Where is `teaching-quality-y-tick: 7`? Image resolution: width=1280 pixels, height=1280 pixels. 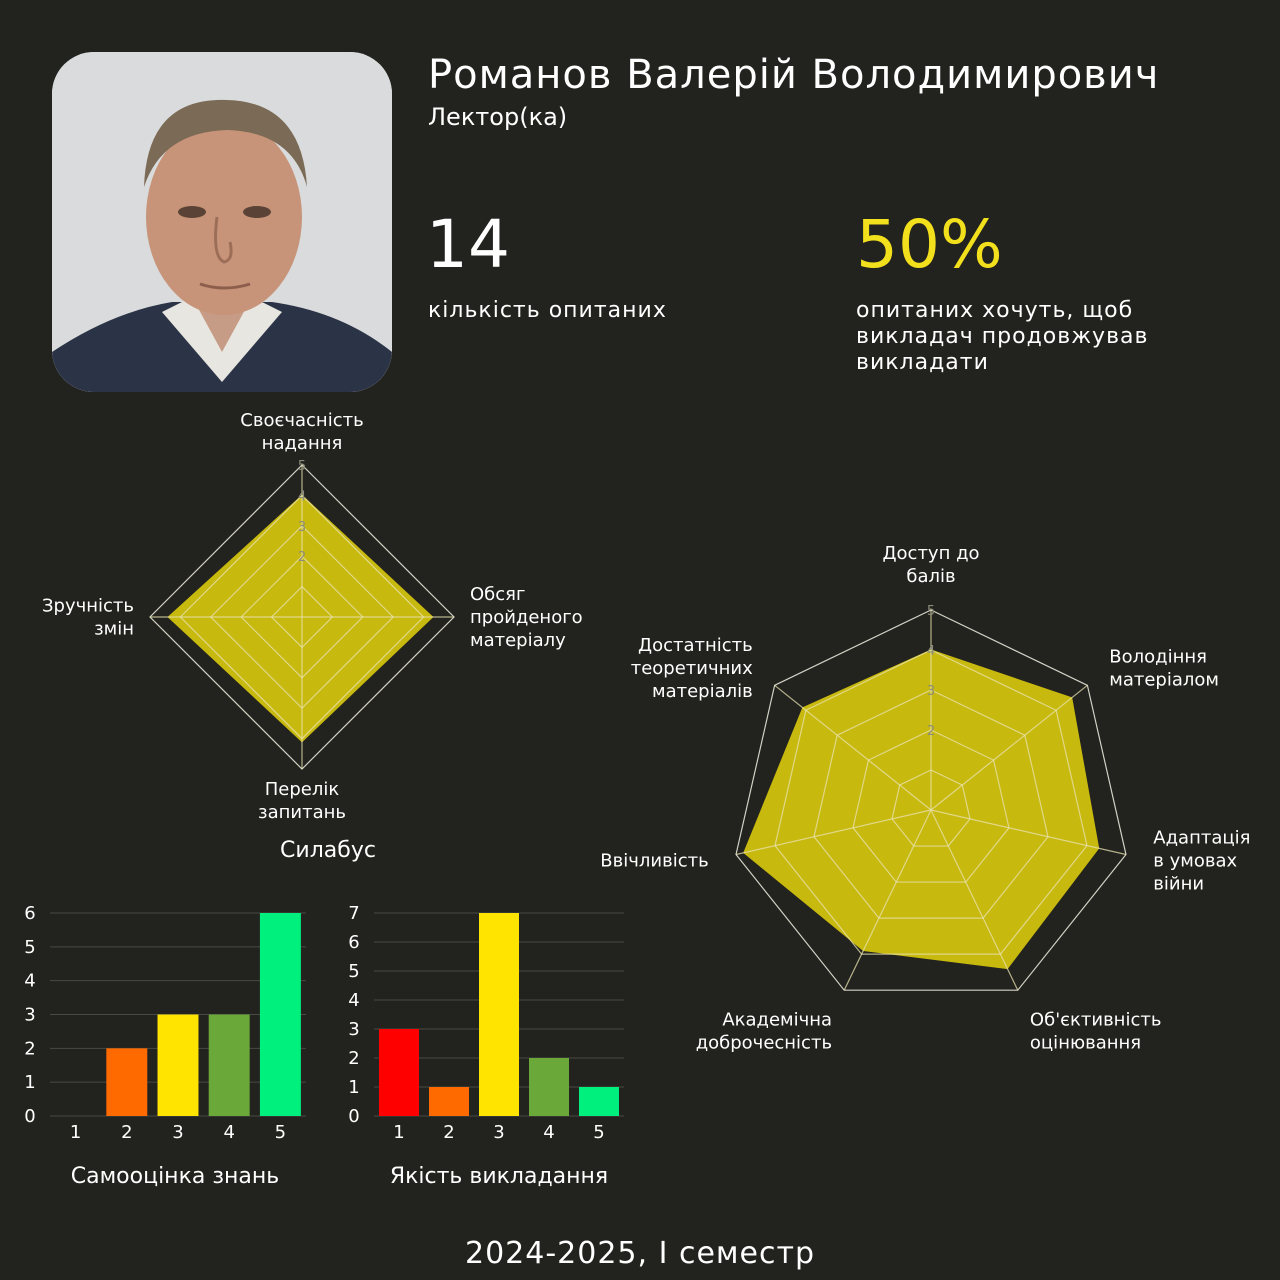
teaching-quality-y-tick: 7 is located at coordinates (353, 913).